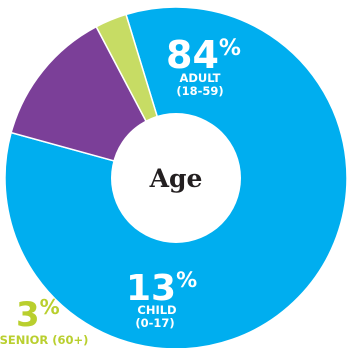 This screenshot has height=348, width=354. I want to click on senior-percent-value: 3, so click(28, 315).